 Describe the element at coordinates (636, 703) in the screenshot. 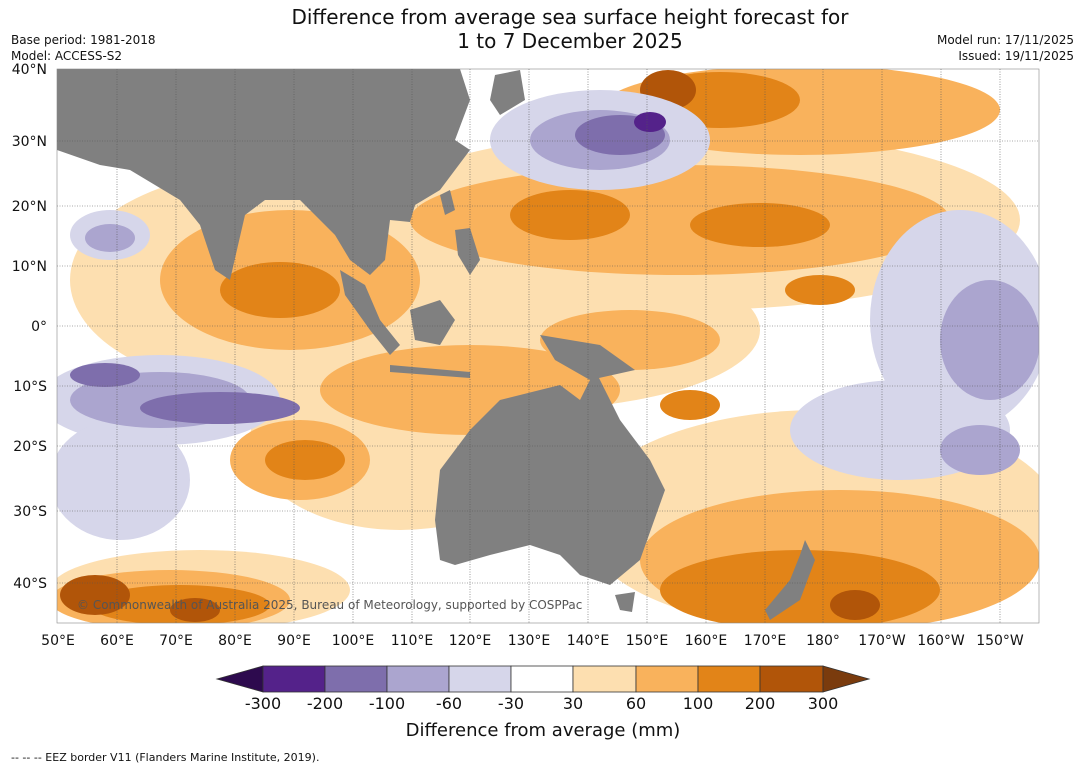

I see `colorbar-tick-label: 60` at that location.